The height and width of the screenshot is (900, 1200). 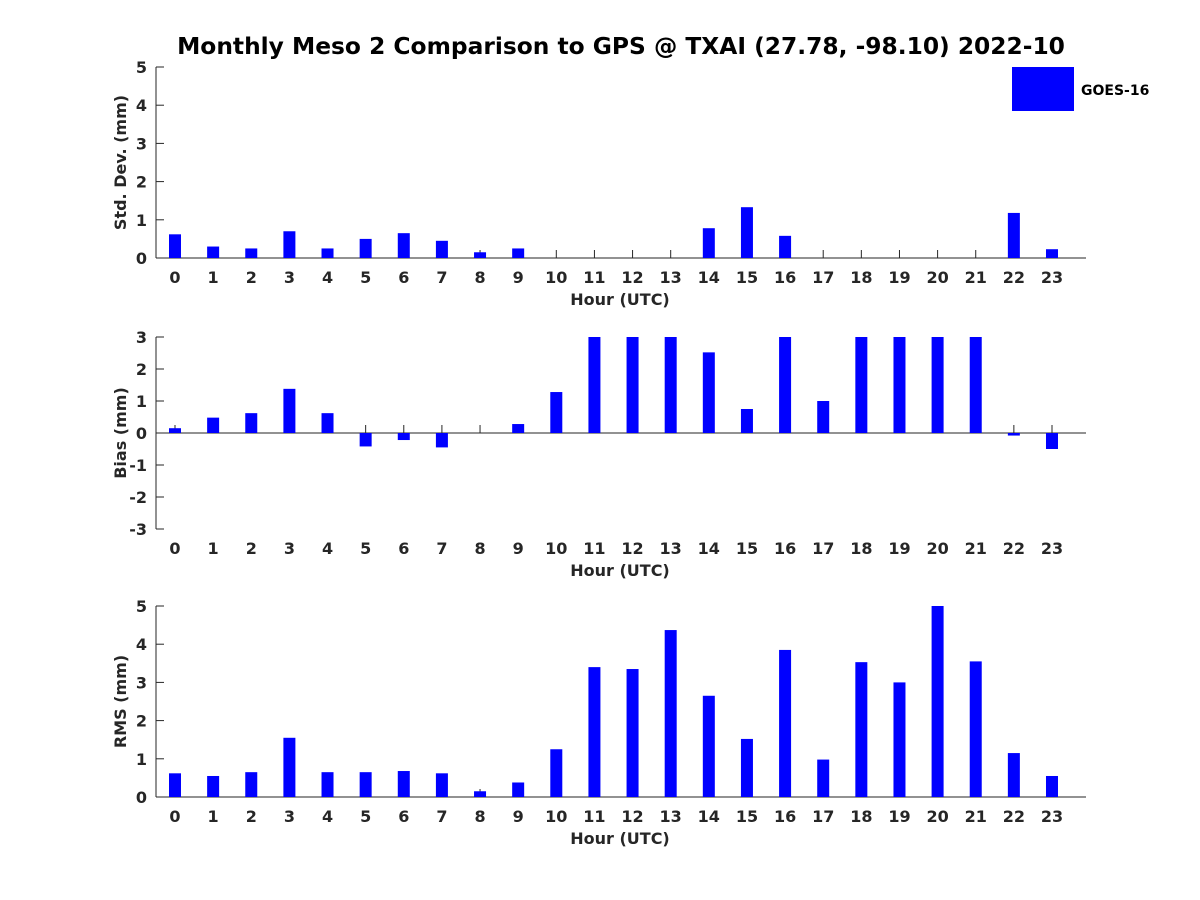 What do you see at coordinates (747, 816) in the screenshot?
I see `x-tick-label: 15` at bounding box center [747, 816].